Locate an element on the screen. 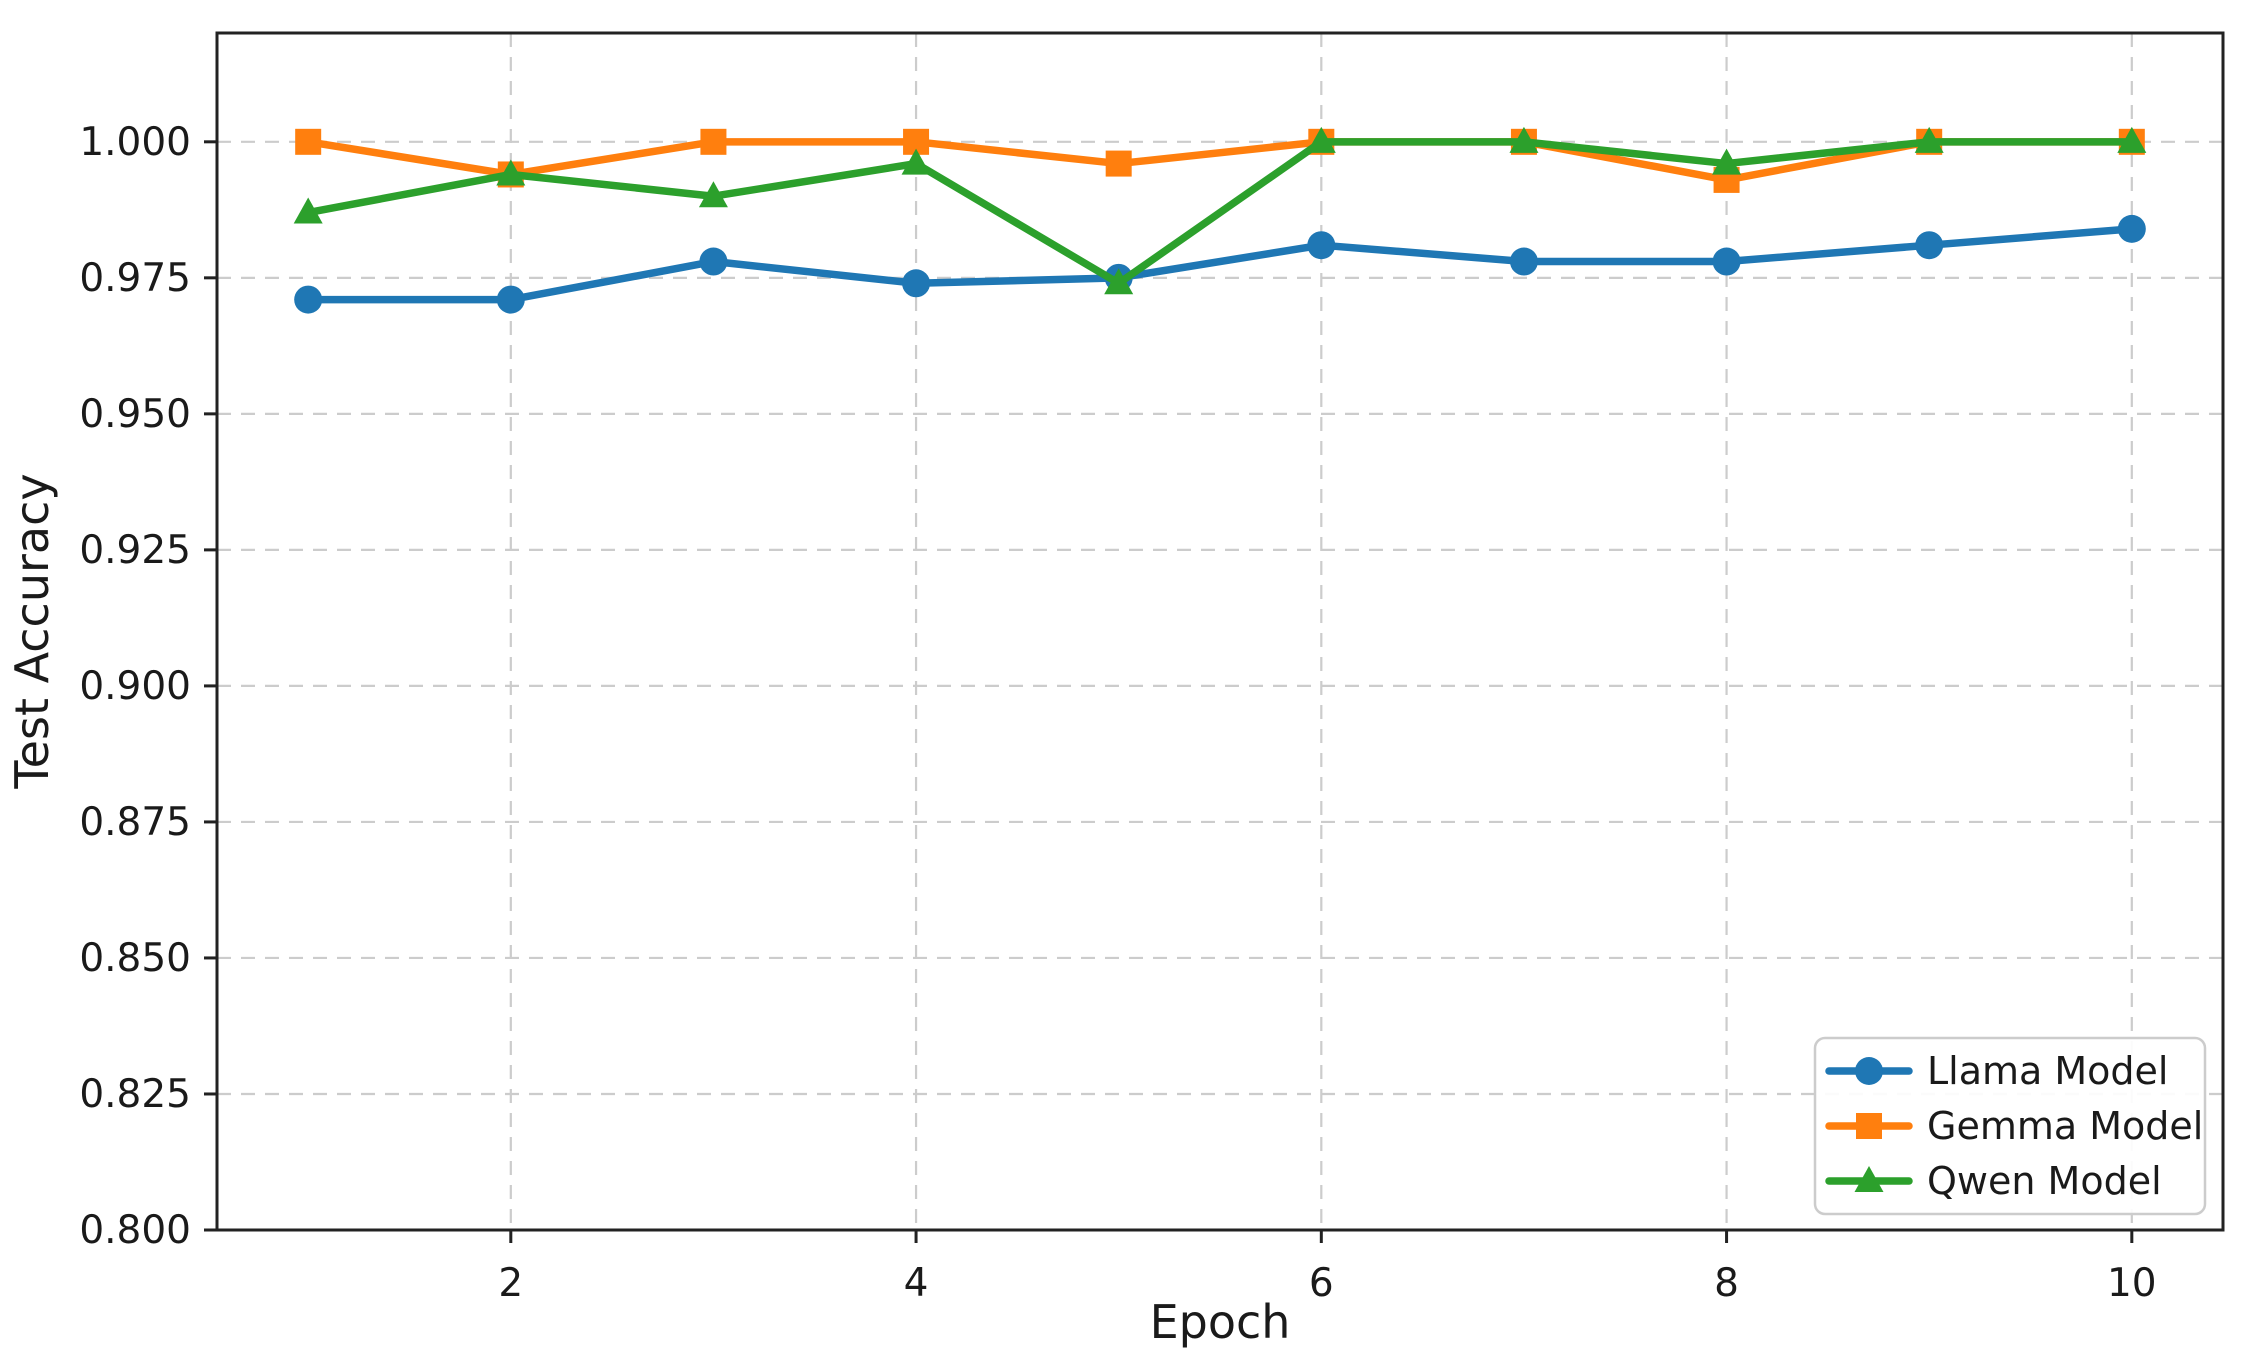 This screenshot has height=1367, width=2250. y-axis-title: Test Accuracy is located at coordinates (32, 631).